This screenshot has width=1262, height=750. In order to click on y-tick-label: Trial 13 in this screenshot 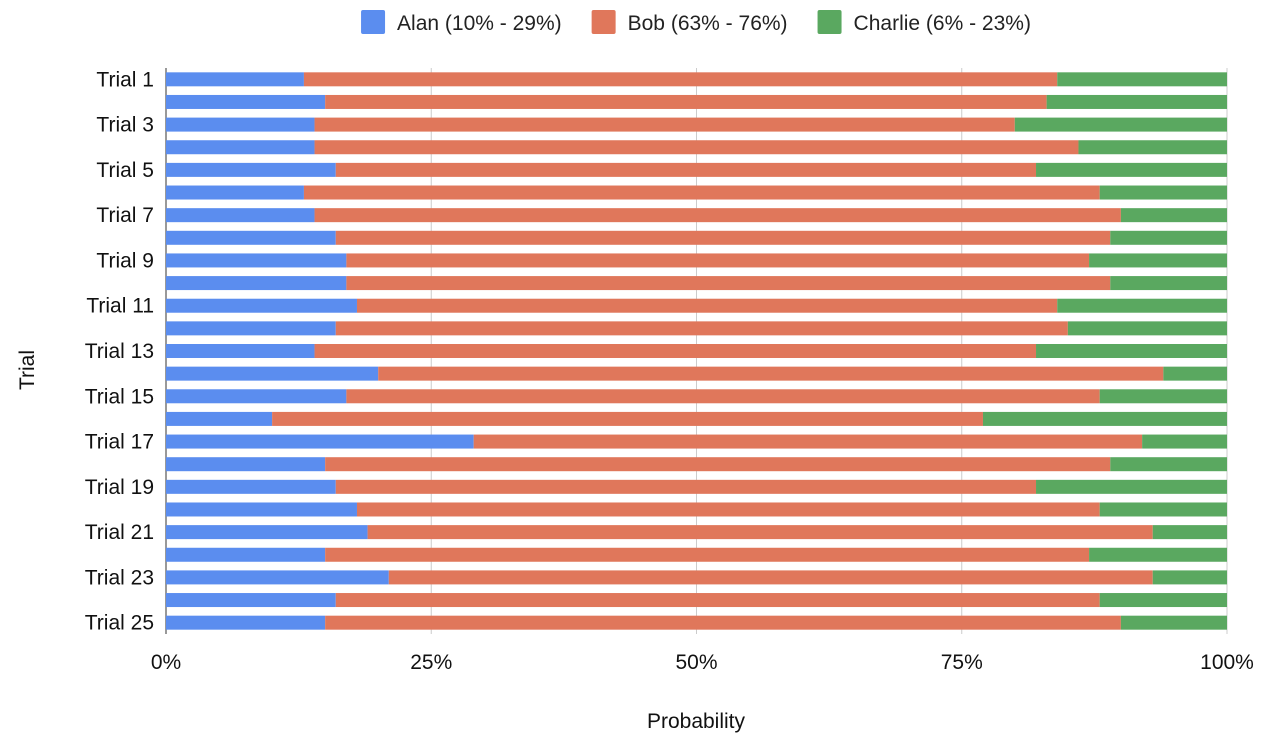, I will do `click(119, 351)`.